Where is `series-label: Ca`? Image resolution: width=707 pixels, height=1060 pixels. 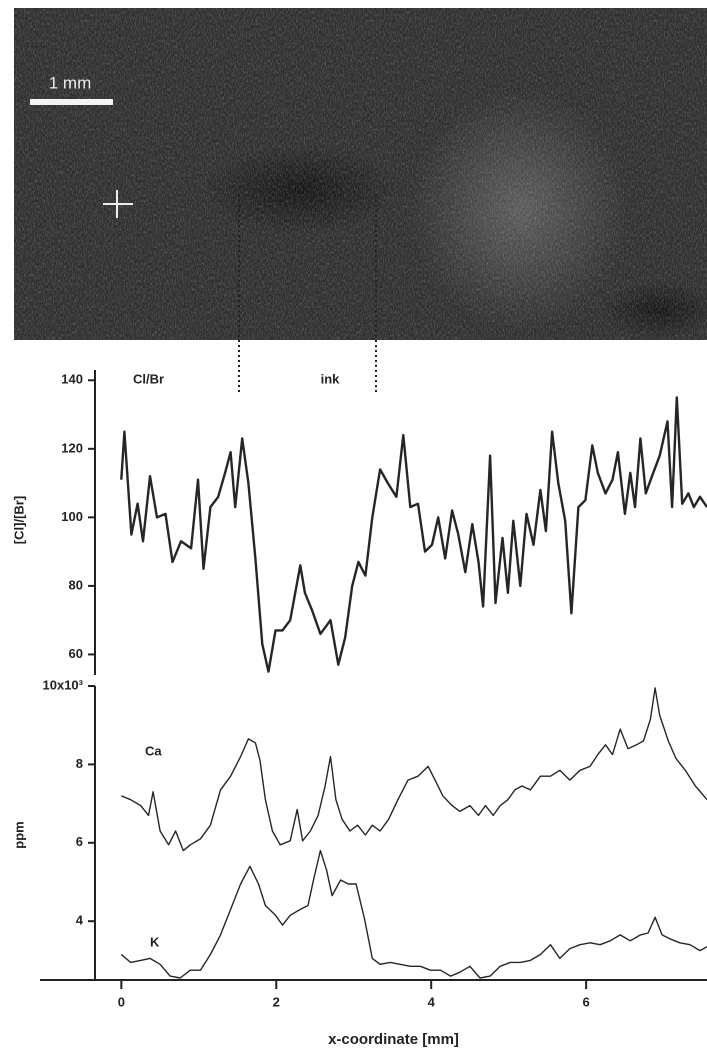 series-label: Ca is located at coordinates (153, 750).